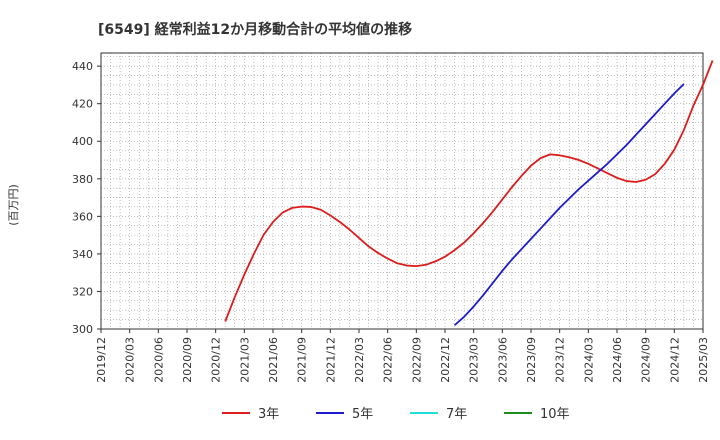 Image resolution: width=720 pixels, height=440 pixels. I want to click on x-tick-label: 2023/06, so click(502, 360).